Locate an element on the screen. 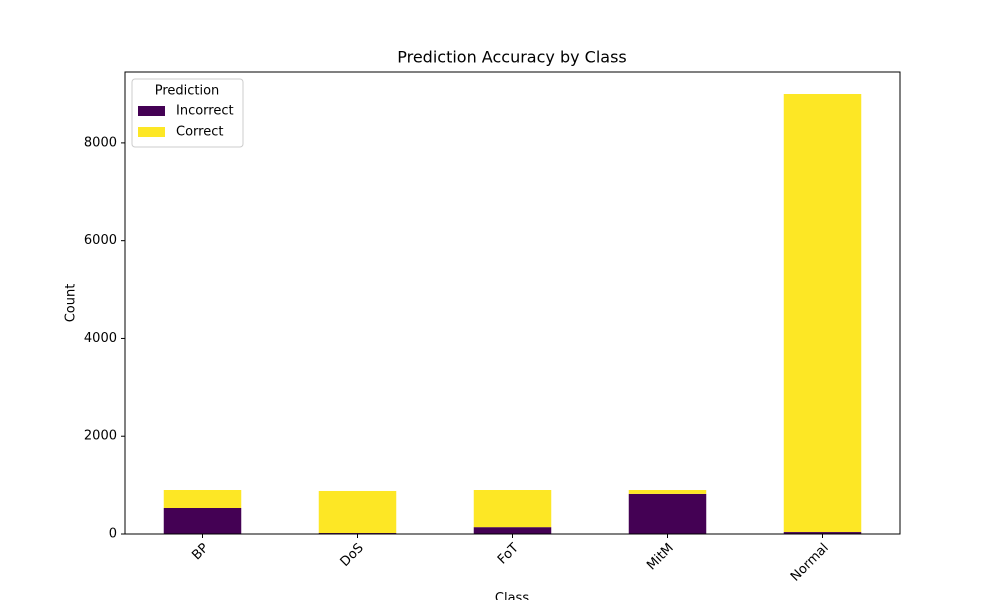 Image resolution: width=1000 pixels, height=604 pixels. legend-label: Correct is located at coordinates (199, 132).